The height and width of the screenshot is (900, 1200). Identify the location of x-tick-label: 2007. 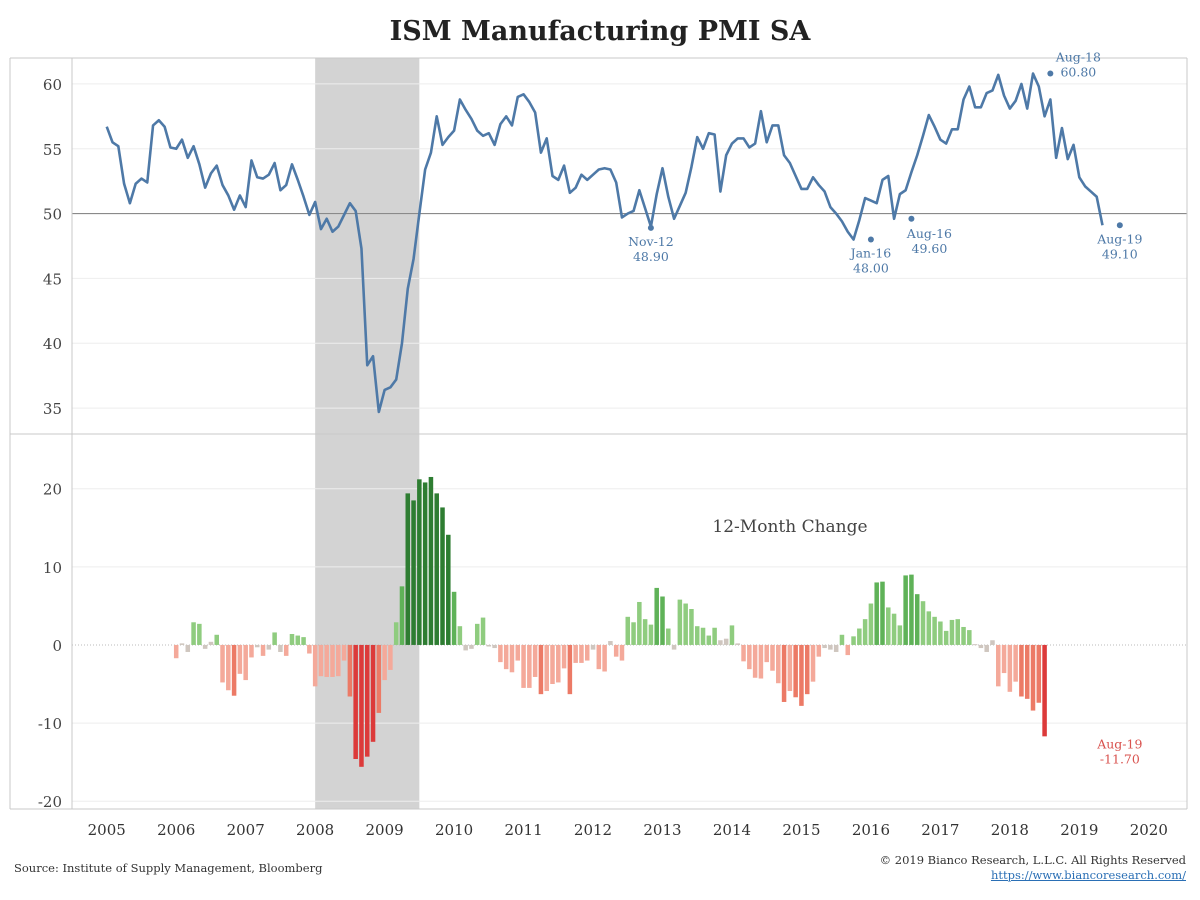
(246, 830).